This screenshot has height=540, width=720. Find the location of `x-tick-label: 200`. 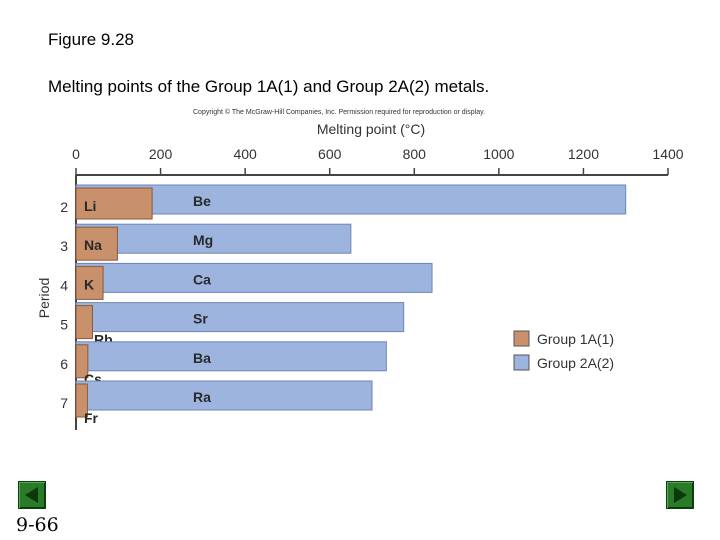

x-tick-label: 200 is located at coordinates (161, 154).